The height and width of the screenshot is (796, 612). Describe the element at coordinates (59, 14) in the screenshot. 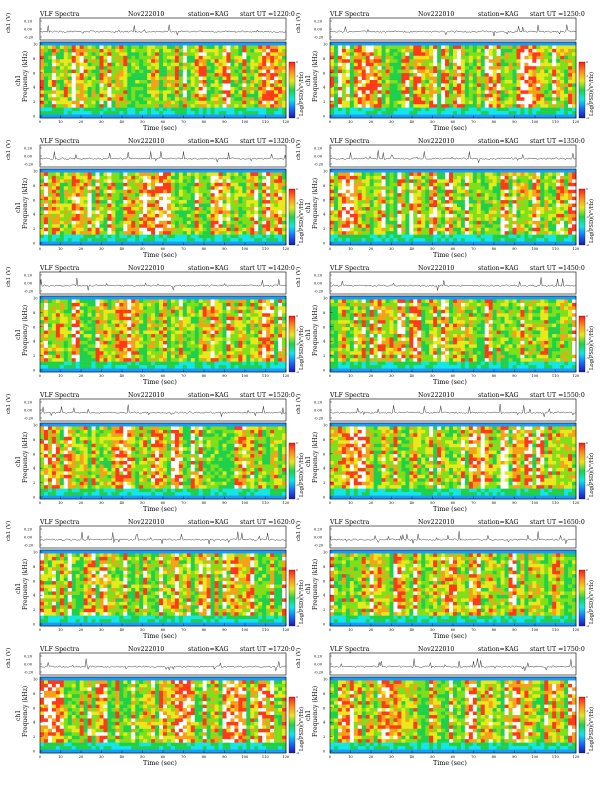

I see `panel-title: VLF Spectra` at that location.